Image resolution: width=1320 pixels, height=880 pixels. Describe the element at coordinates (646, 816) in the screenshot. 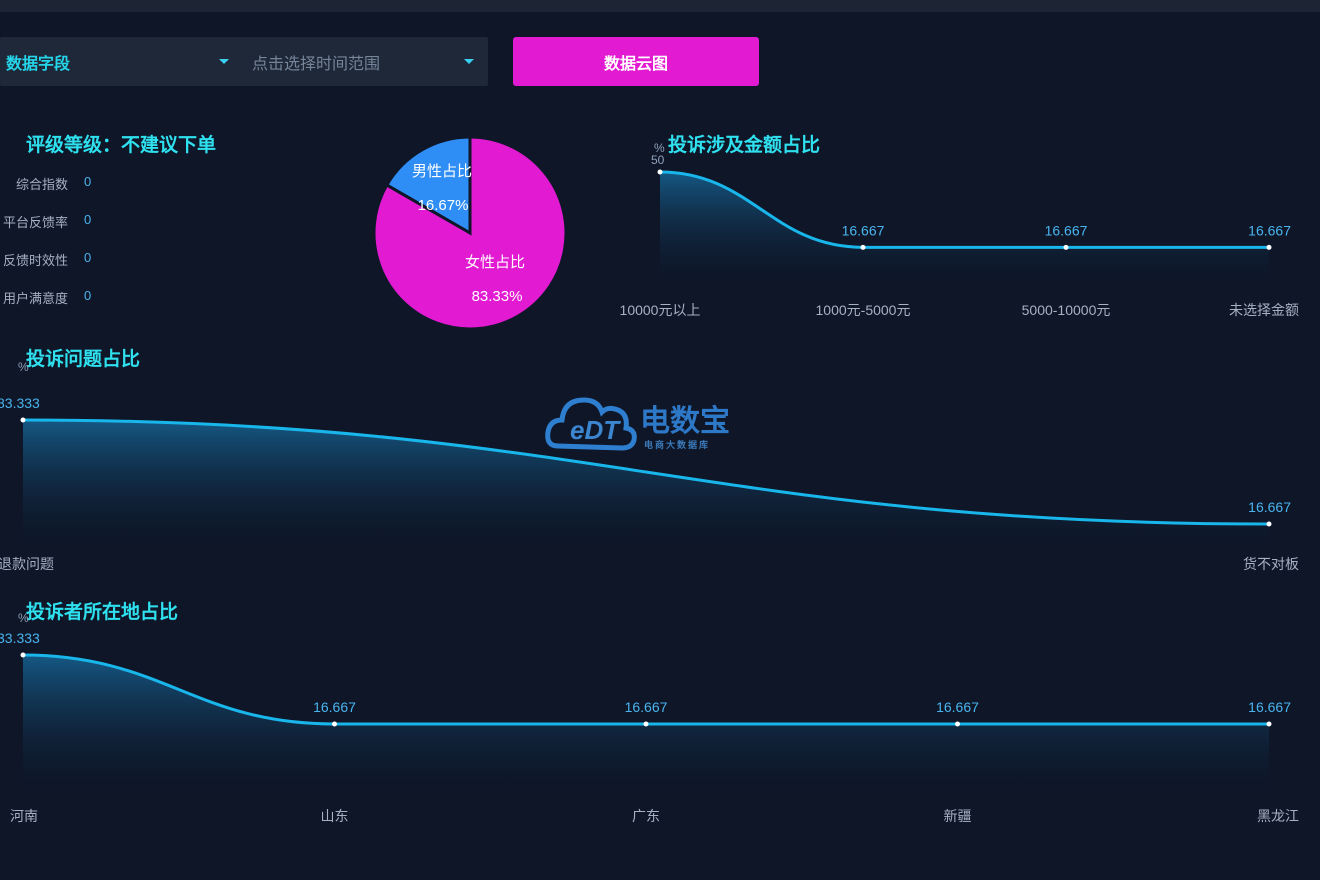

I see `x-axis-tick-label: 广东` at that location.